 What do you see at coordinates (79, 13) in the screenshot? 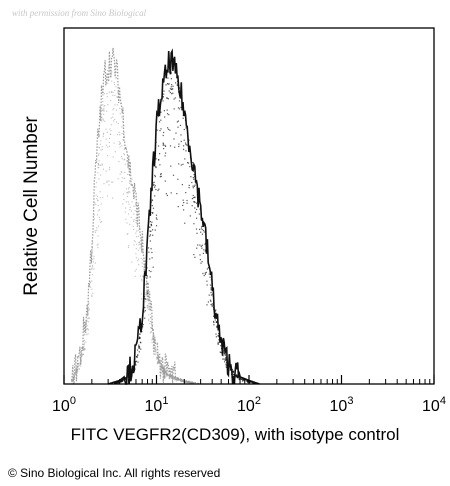
I see `watermark: with permission from Sino Biological` at bounding box center [79, 13].